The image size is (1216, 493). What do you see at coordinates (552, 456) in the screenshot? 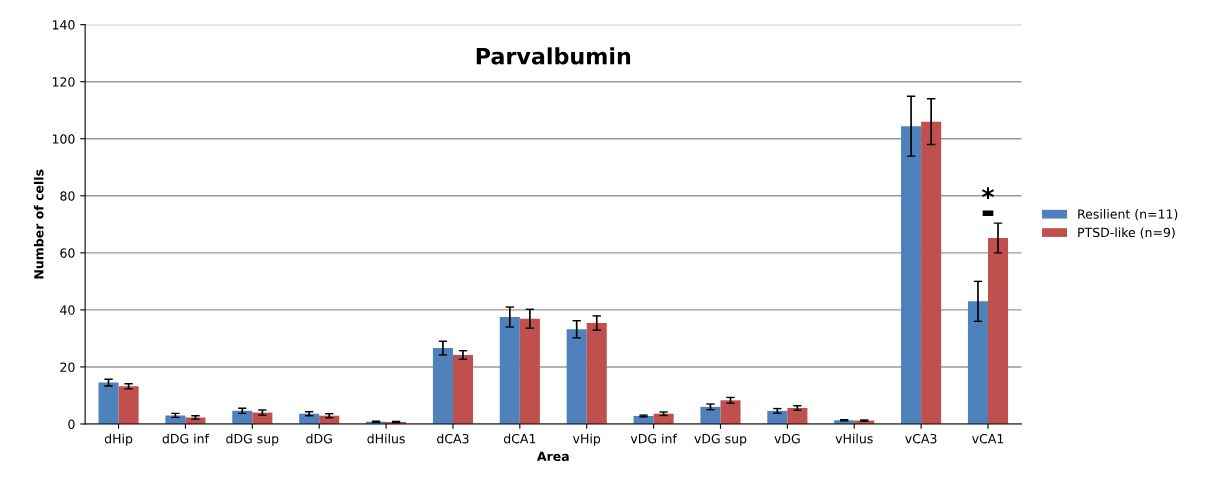
I see `x-axis-title: Area` at bounding box center [552, 456].